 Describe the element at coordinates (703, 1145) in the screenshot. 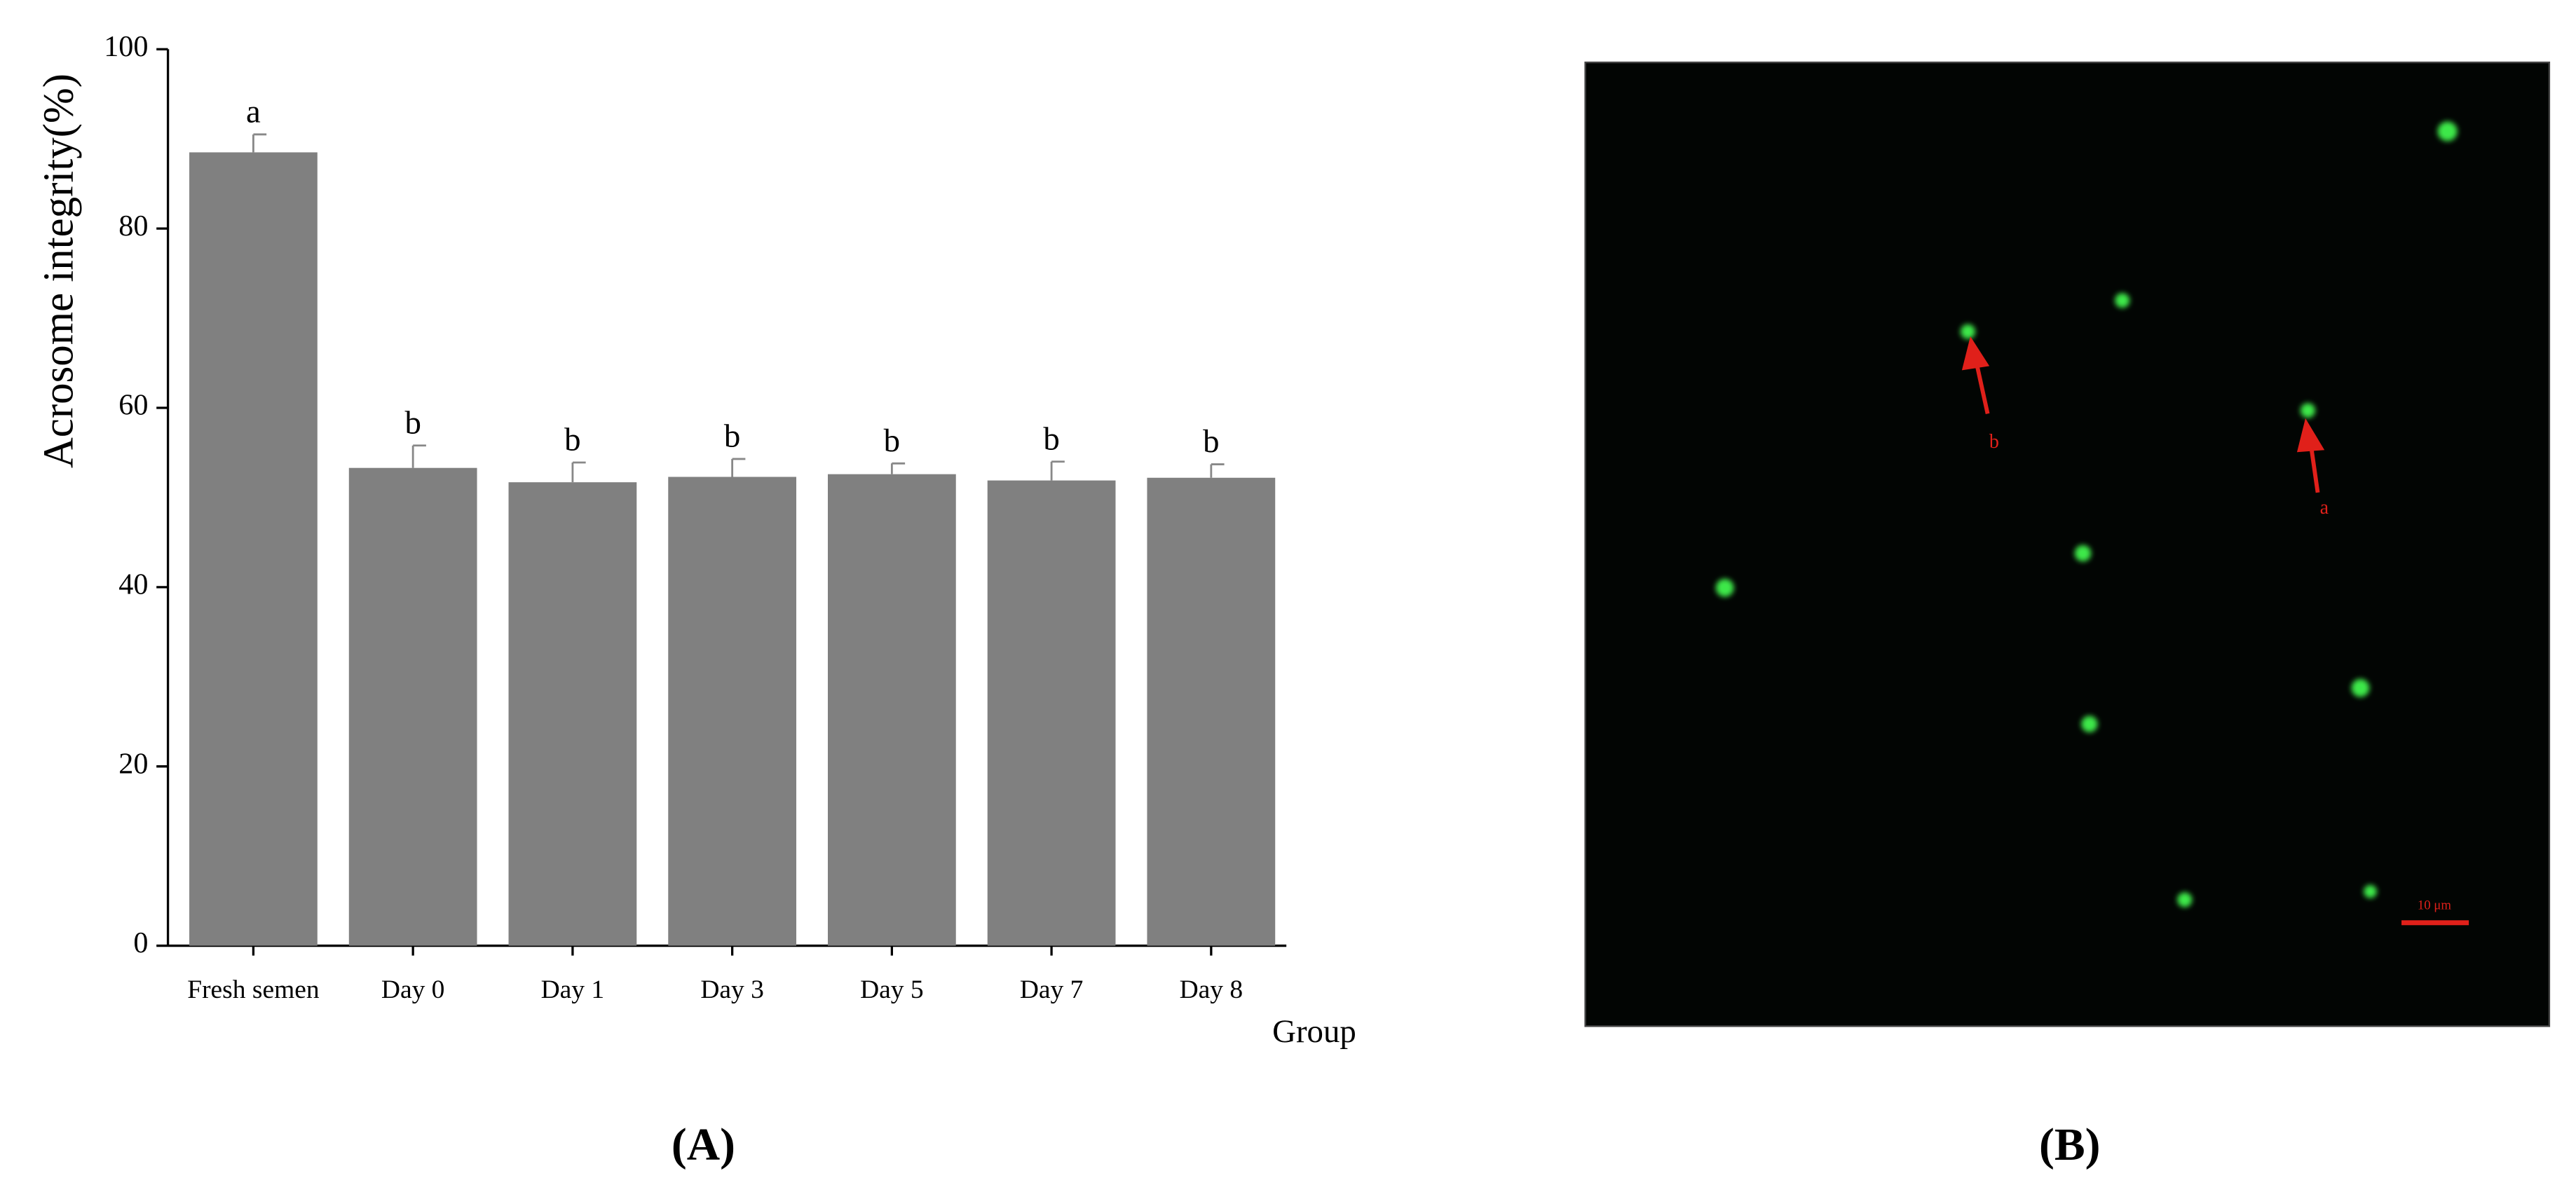

I see `panel-label: (A)` at that location.